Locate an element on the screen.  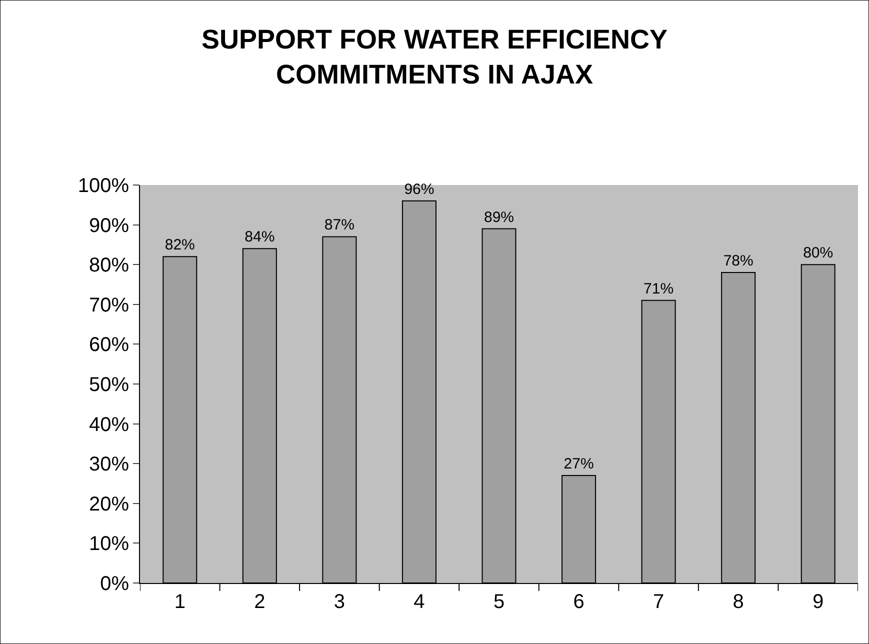
y-tick-label: 10% is located at coordinates (109, 544).